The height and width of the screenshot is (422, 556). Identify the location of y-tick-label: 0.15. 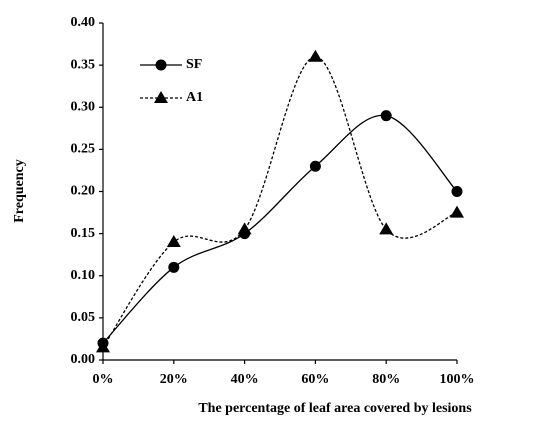
(83, 233).